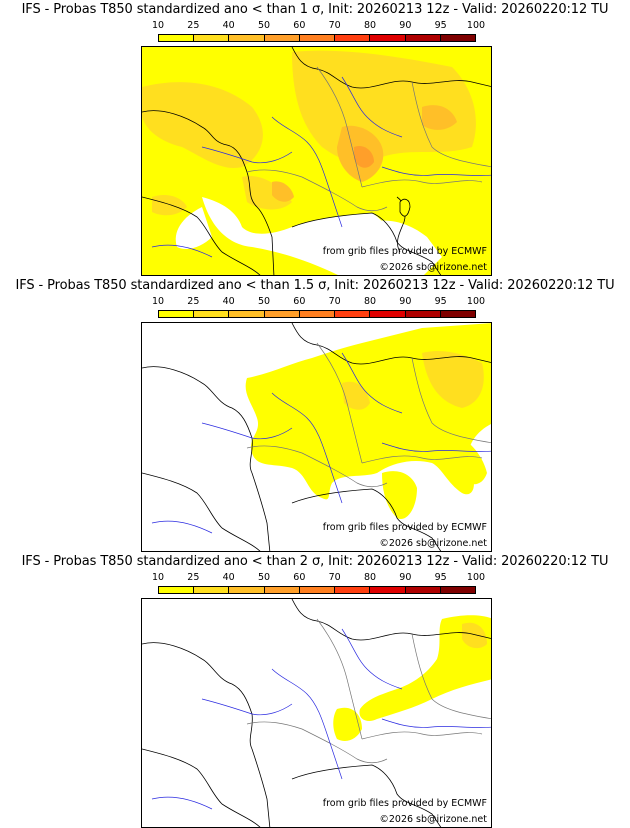 The width and height of the screenshot is (630, 828). What do you see at coordinates (364, 156) in the screenshot?
I see `prob-50-area` at bounding box center [364, 156].